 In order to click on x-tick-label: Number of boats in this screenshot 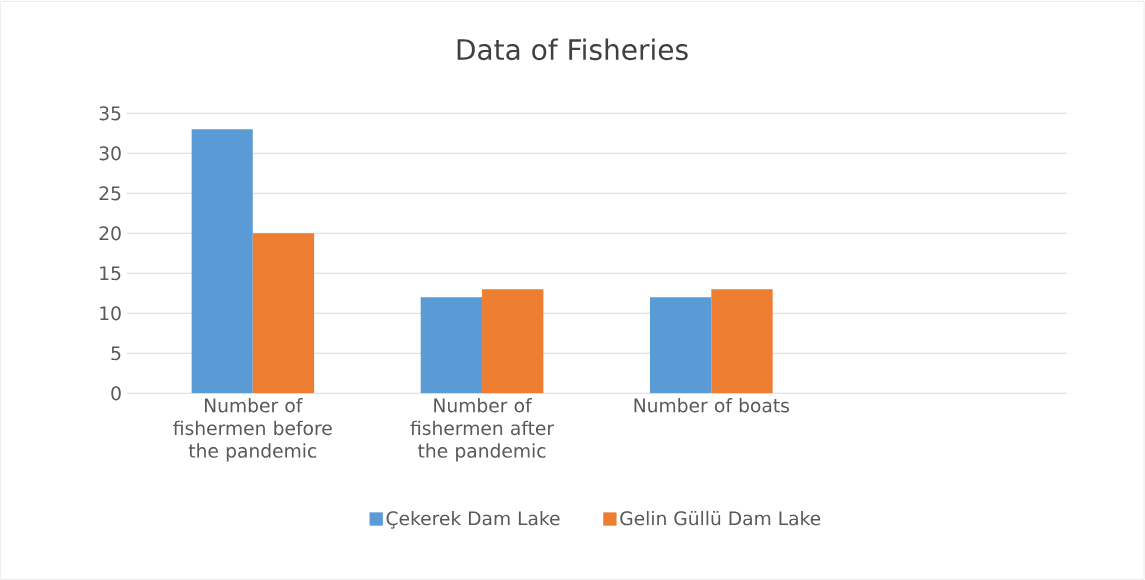, I will do `click(711, 405)`.